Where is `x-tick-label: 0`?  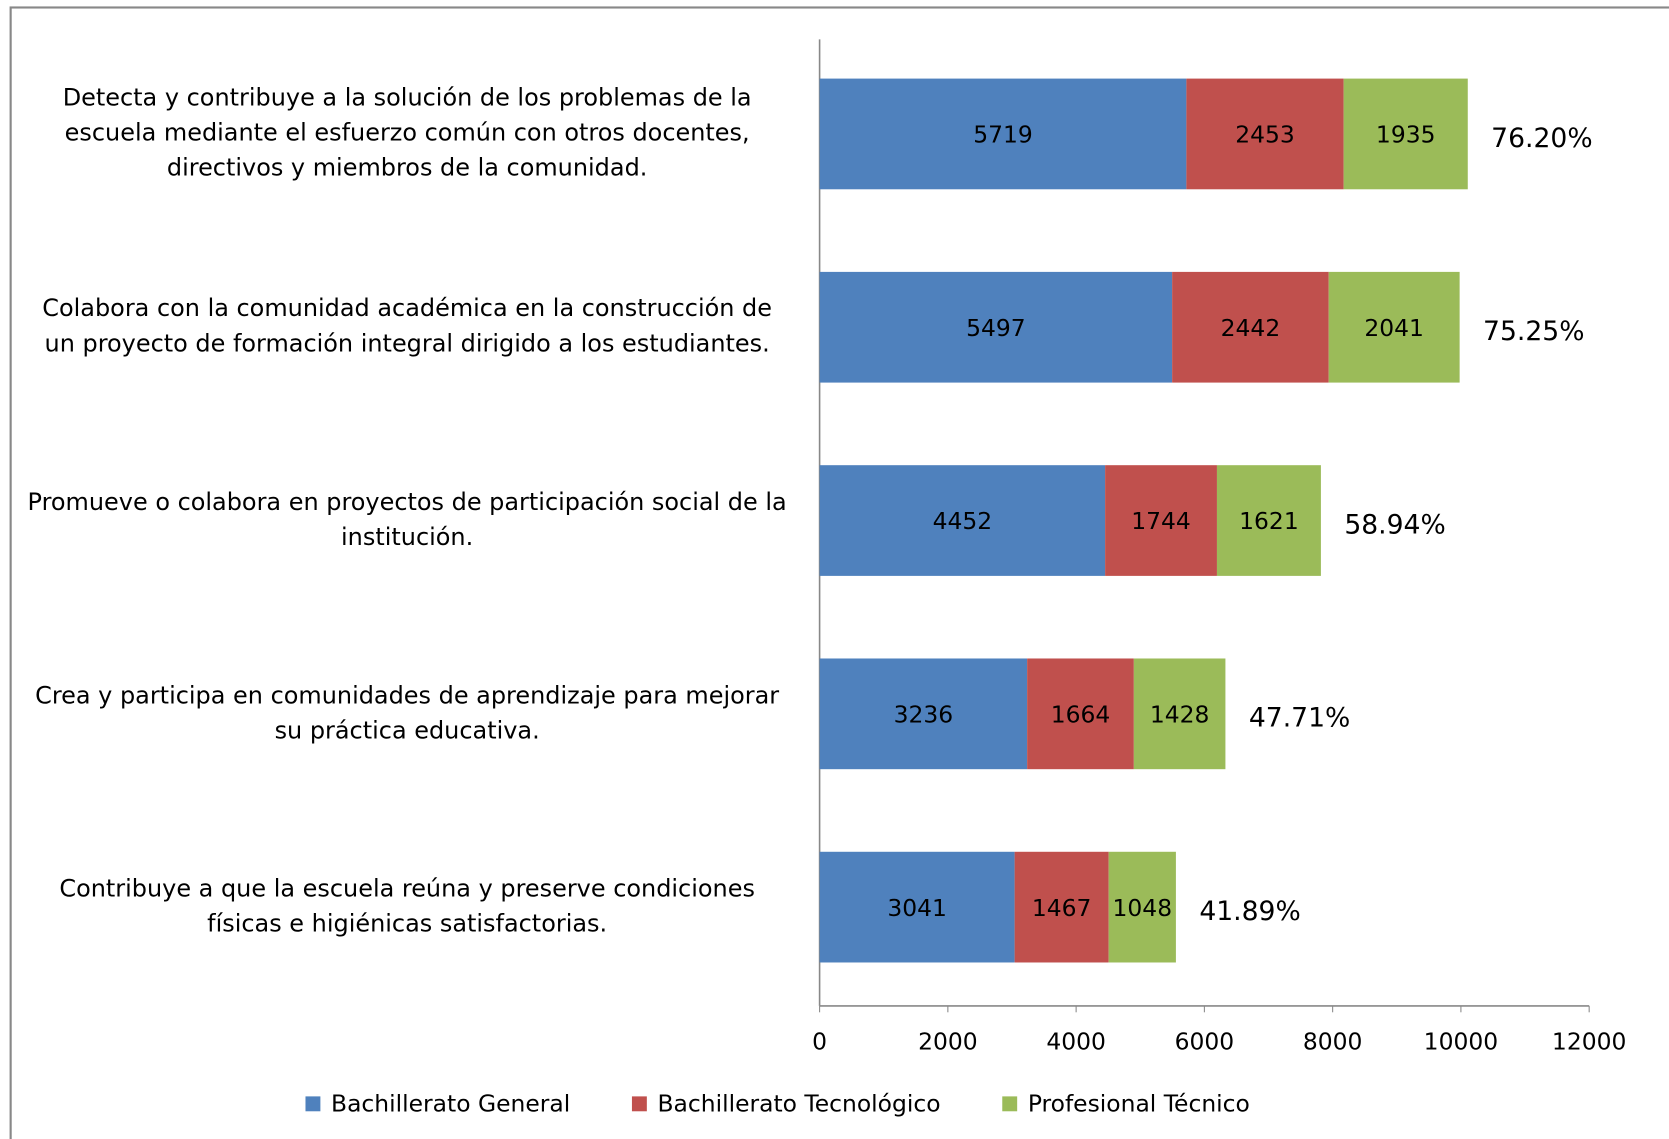
x-tick-label: 0 is located at coordinates (819, 1042).